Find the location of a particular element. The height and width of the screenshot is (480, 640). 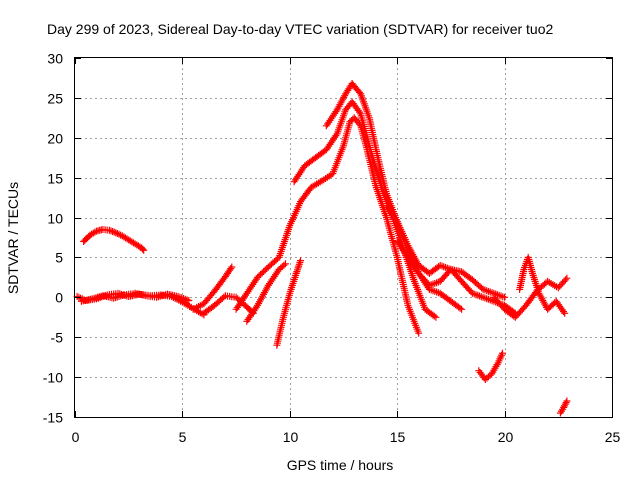

x-tick-label: 10 is located at coordinates (291, 437).